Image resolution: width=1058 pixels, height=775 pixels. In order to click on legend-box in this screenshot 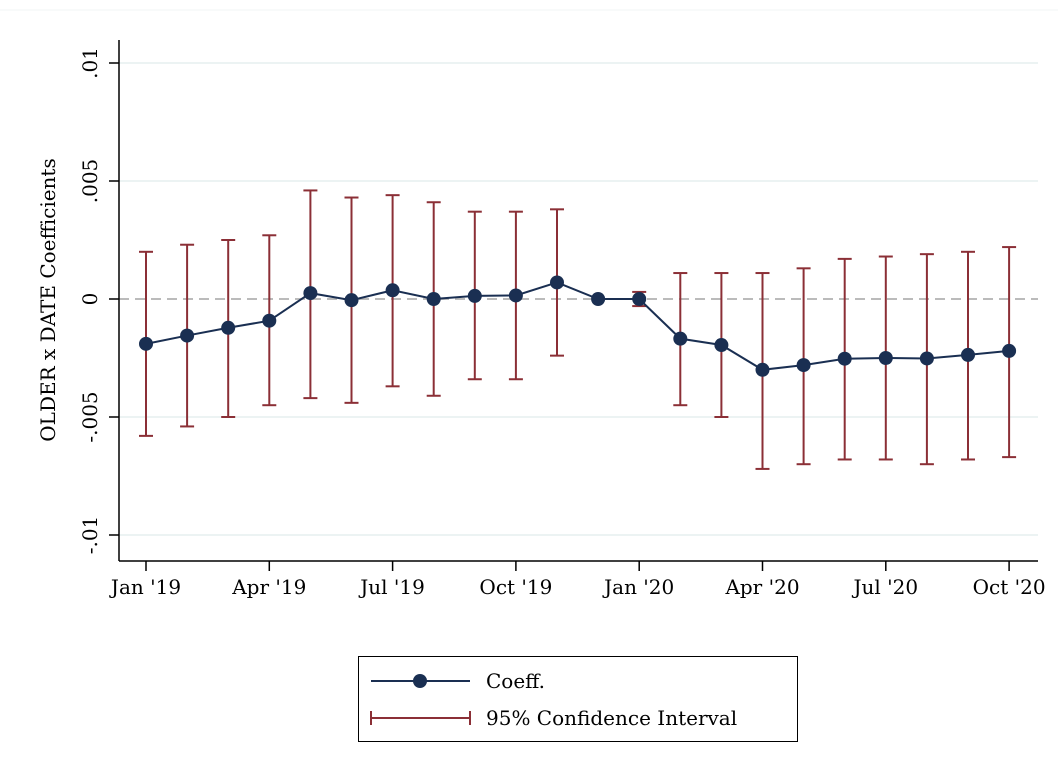, I will do `click(578, 699)`.